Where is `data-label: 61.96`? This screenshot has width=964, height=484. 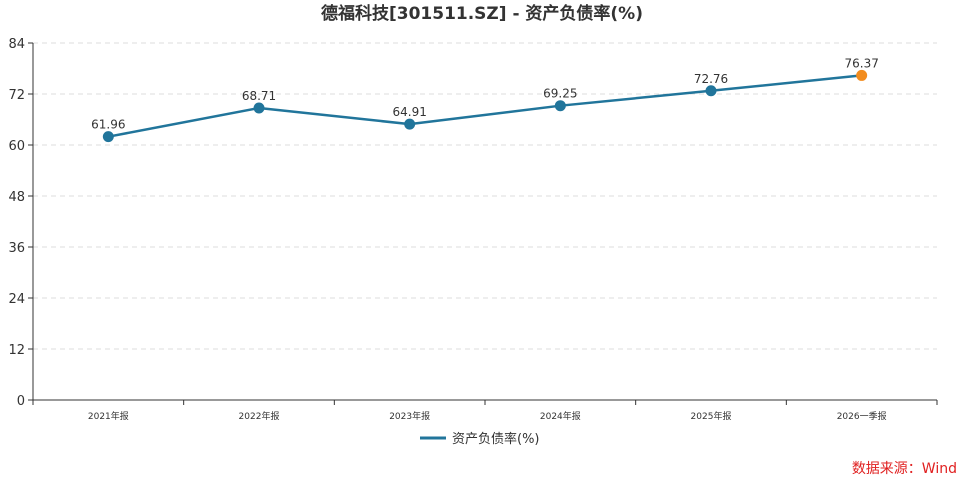 data-label: 61.96 is located at coordinates (108, 125).